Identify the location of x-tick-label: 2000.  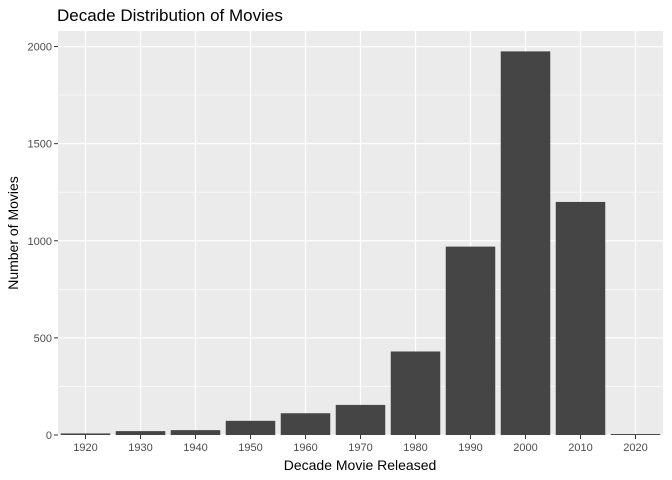
(525, 448).